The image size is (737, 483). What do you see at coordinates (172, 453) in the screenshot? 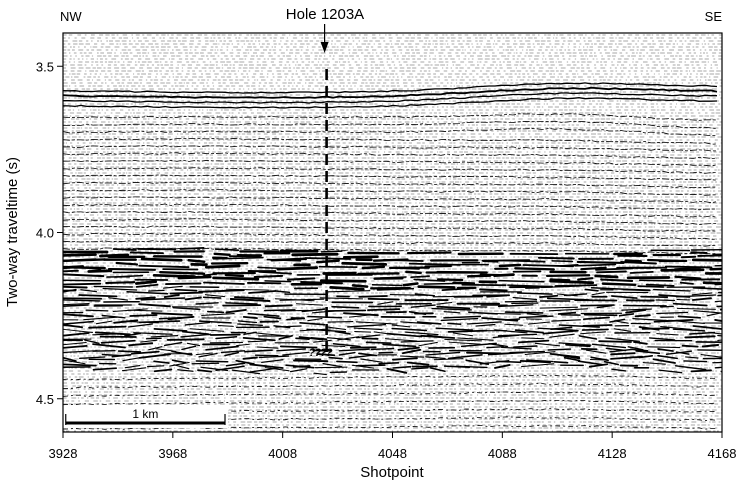
I see `x-tick-label: 3968` at bounding box center [172, 453].